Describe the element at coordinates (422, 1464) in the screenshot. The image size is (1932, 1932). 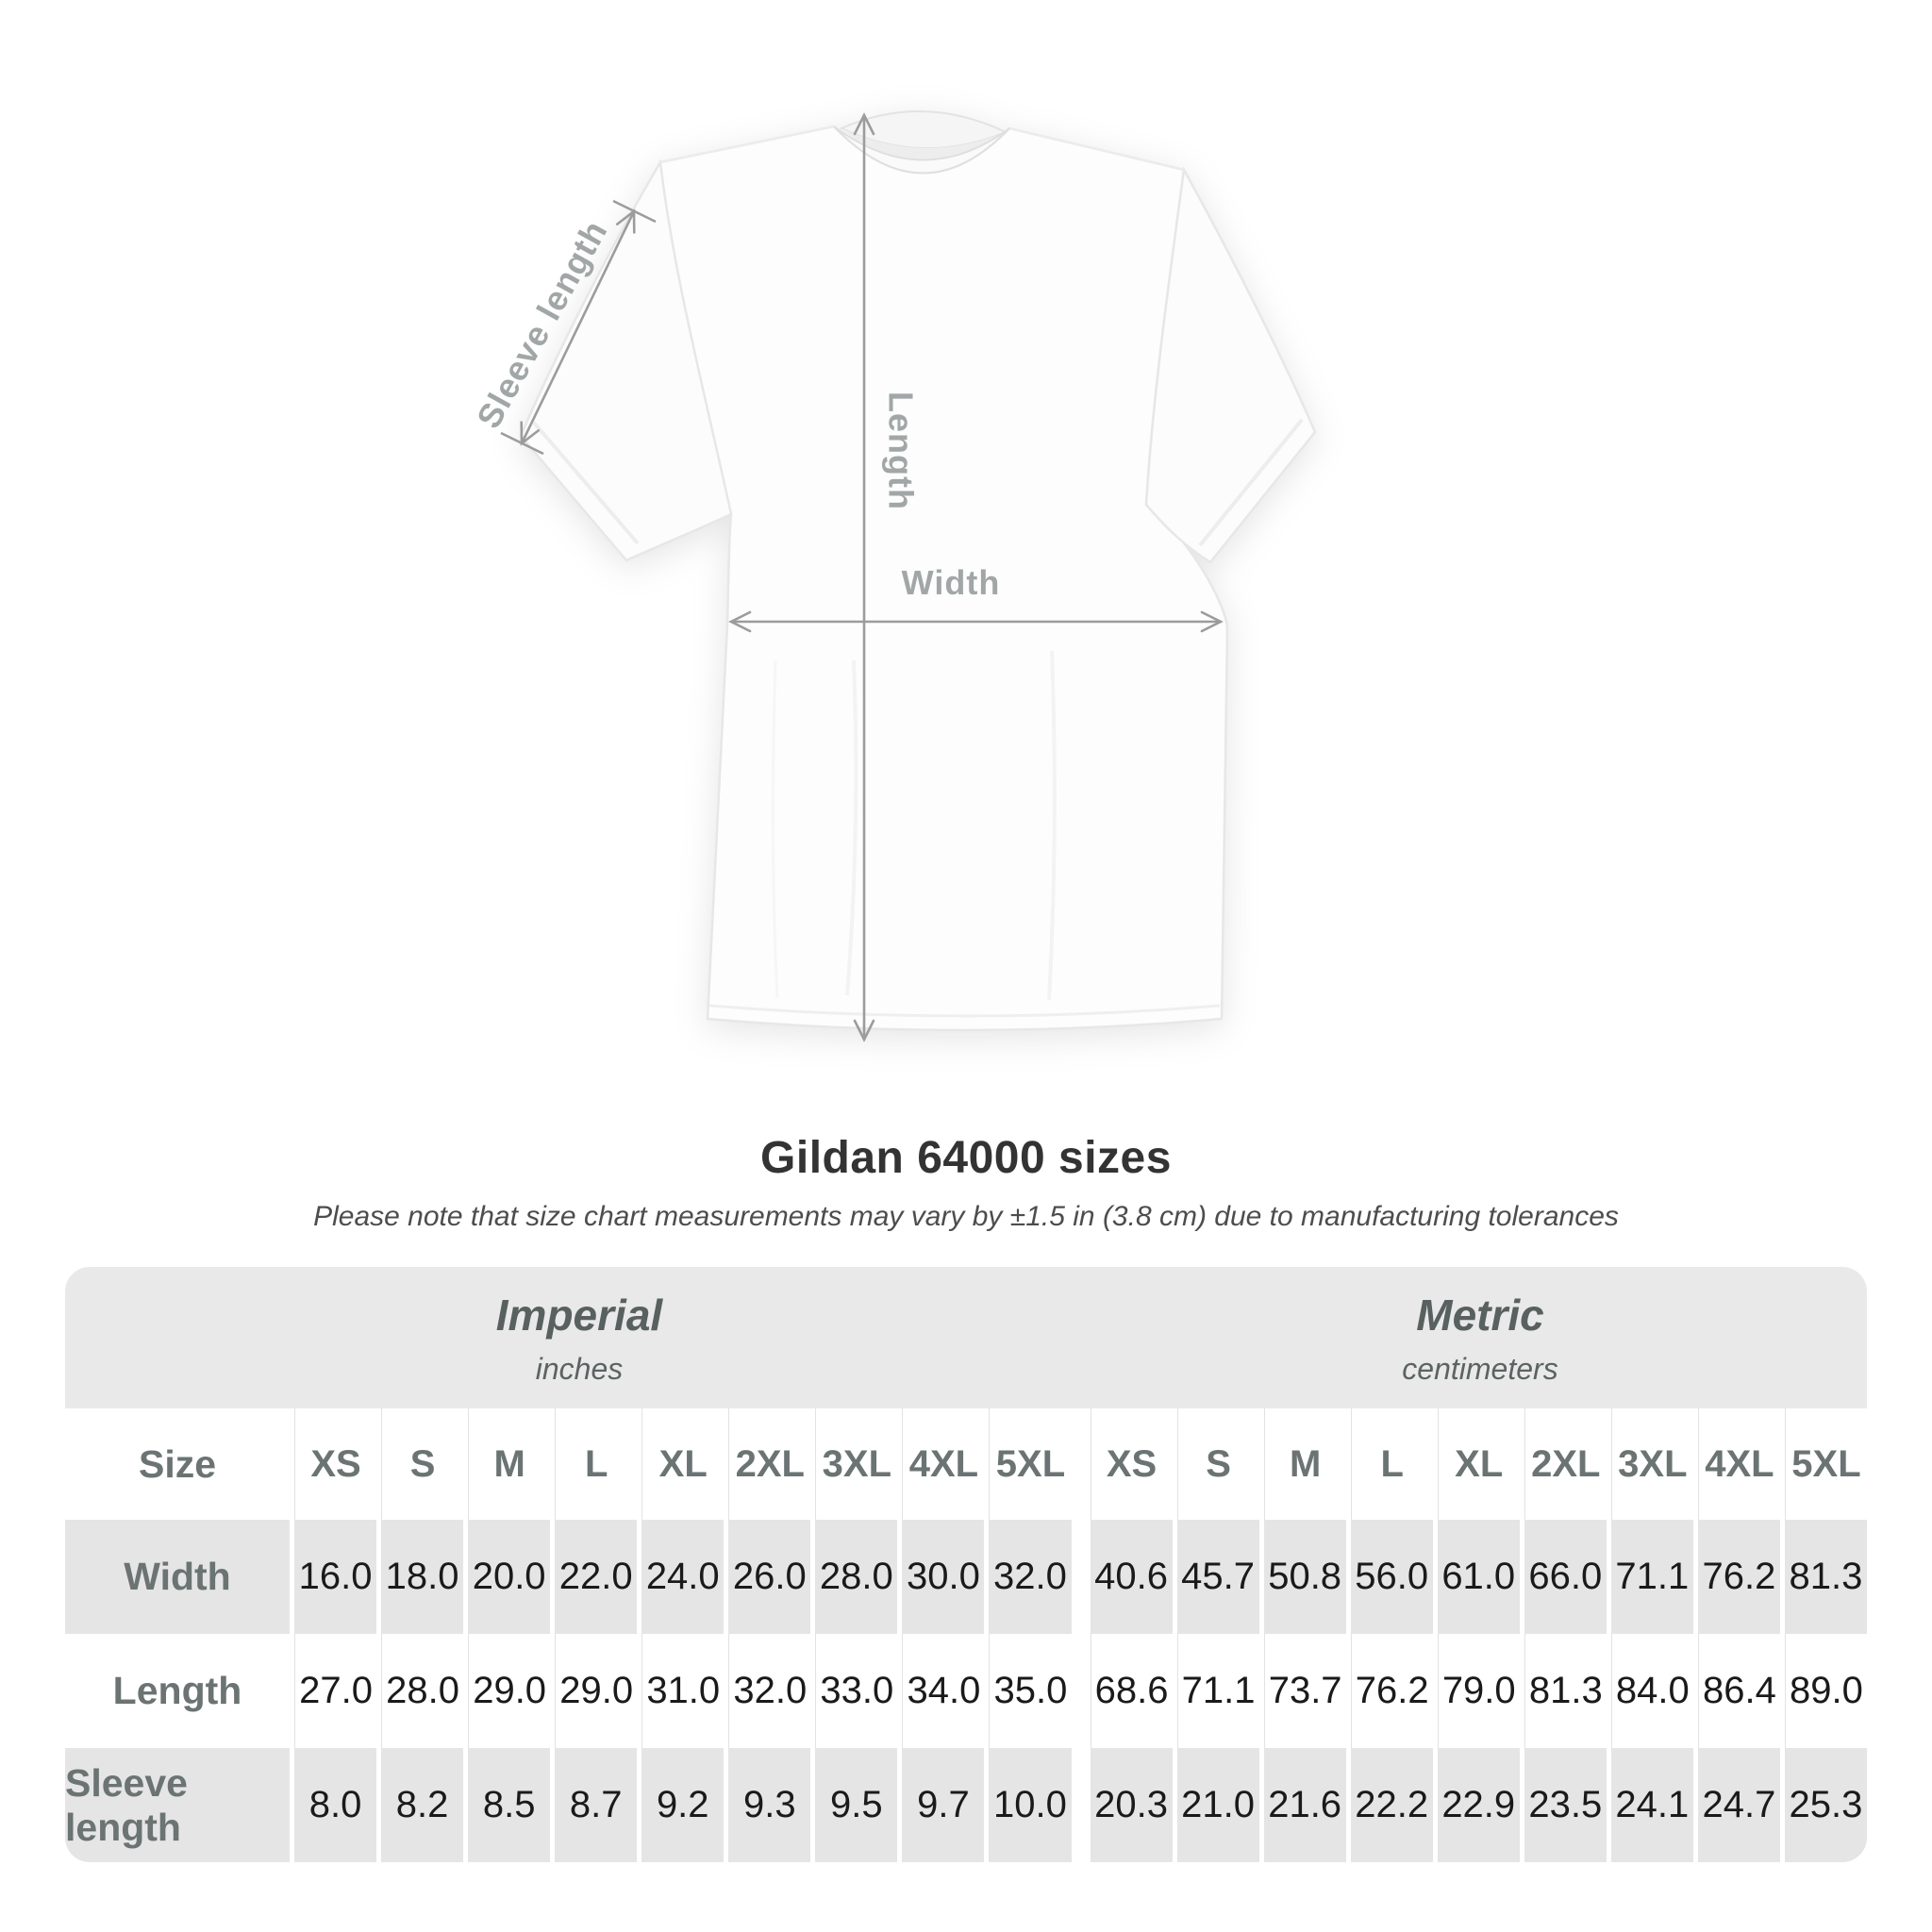
I see `size-col-header-imperial: S` at that location.